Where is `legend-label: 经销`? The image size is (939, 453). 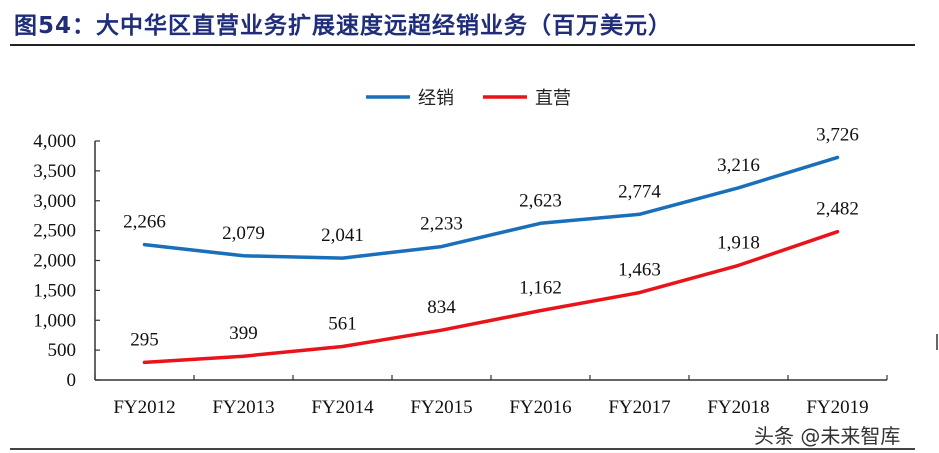 legend-label: 经销 is located at coordinates (436, 98).